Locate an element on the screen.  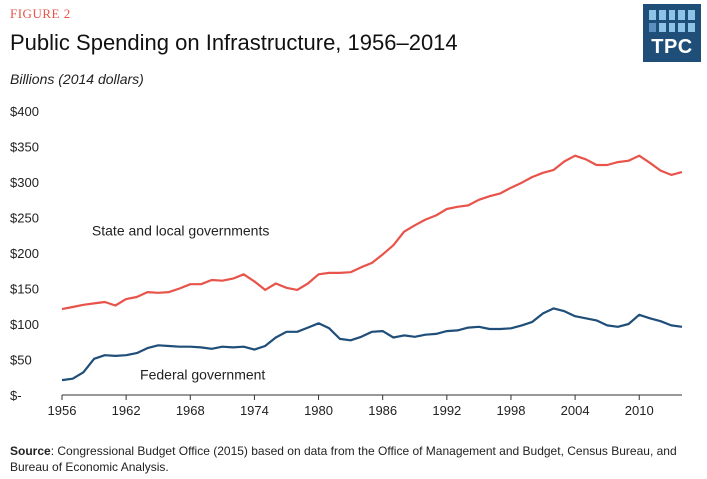
y-tick-label: $200 is located at coordinates (24, 253).